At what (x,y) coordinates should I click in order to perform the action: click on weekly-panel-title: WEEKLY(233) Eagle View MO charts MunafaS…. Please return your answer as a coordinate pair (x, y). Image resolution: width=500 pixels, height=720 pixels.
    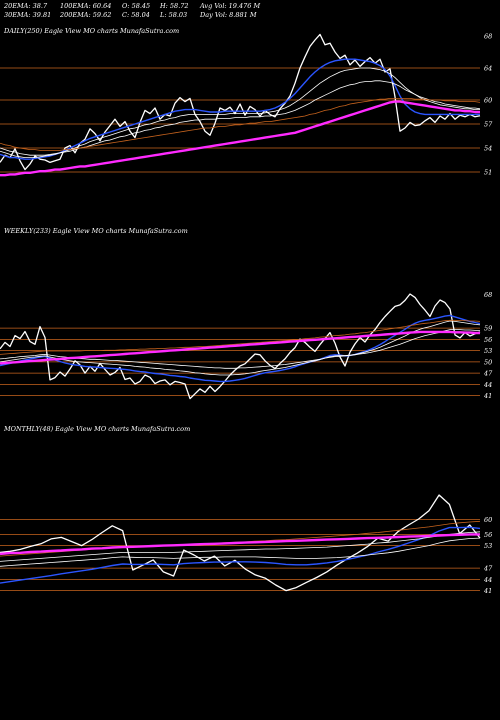
    Looking at the image, I should click on (96, 231).